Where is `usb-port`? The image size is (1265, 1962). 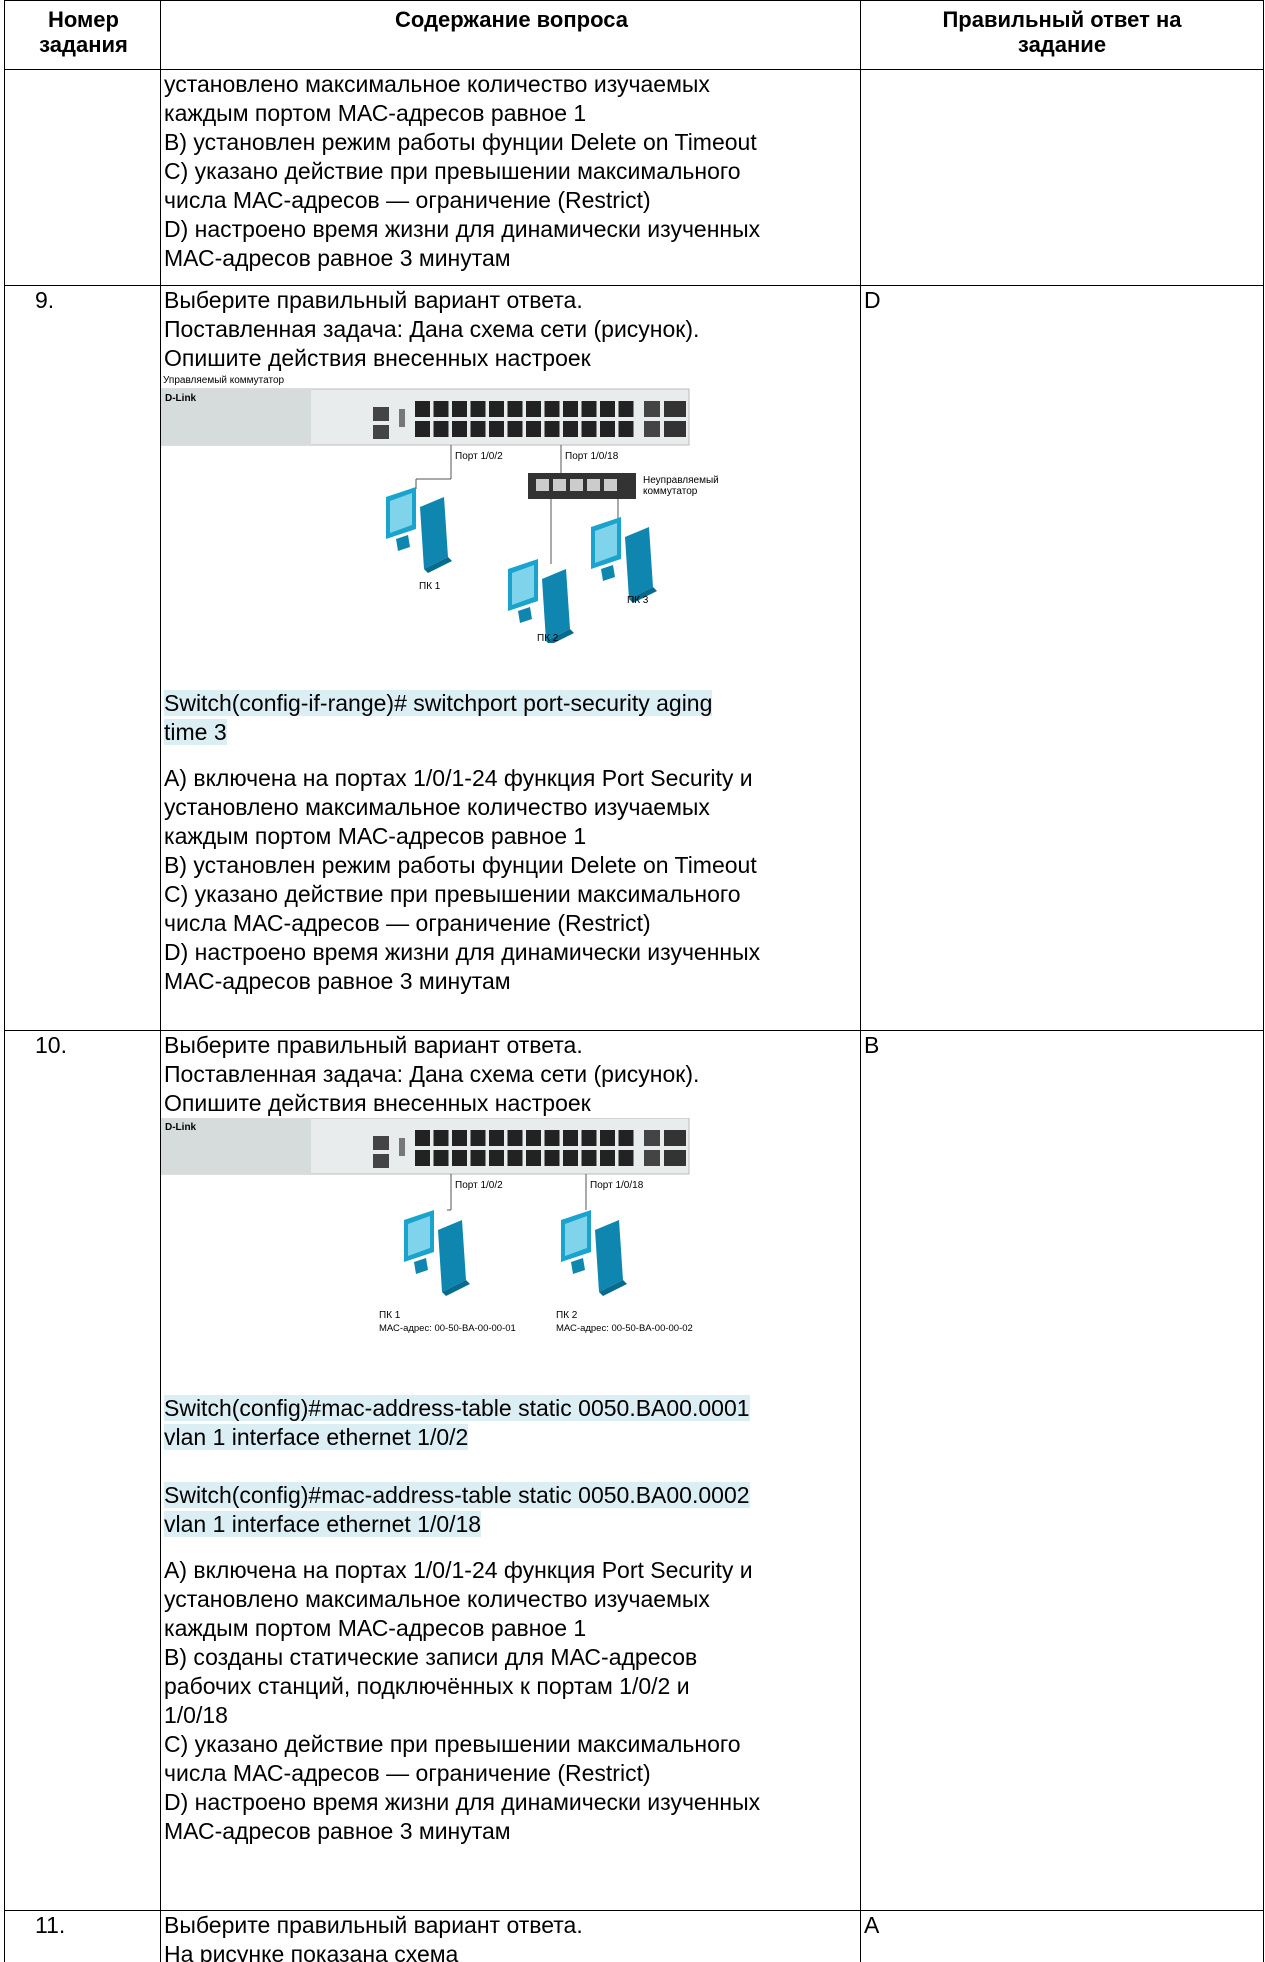 usb-port is located at coordinates (402, 1147).